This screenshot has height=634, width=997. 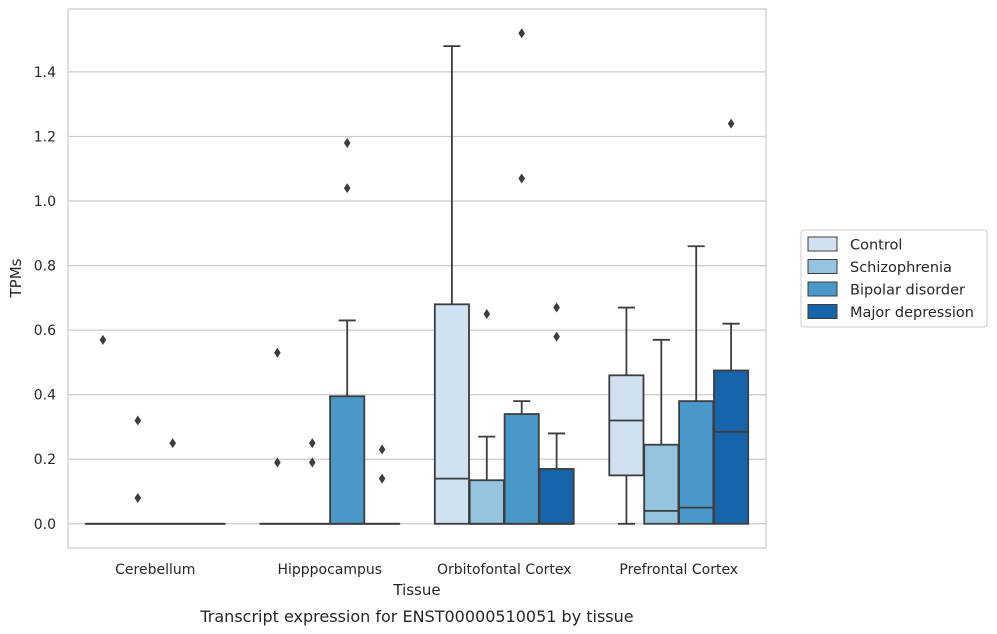 What do you see at coordinates (16, 278) in the screenshot?
I see `y-axis-label: TPMs` at bounding box center [16, 278].